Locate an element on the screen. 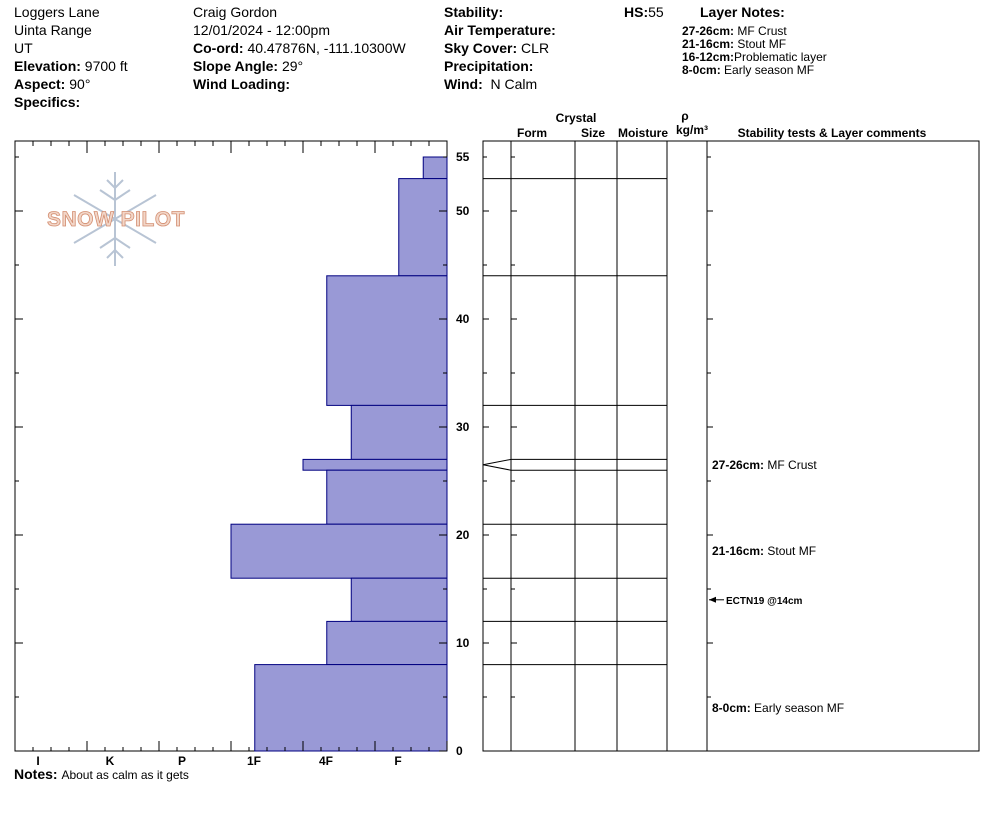 The height and width of the screenshot is (840, 994). observer: Craig Gordon is located at coordinates (235, 12).